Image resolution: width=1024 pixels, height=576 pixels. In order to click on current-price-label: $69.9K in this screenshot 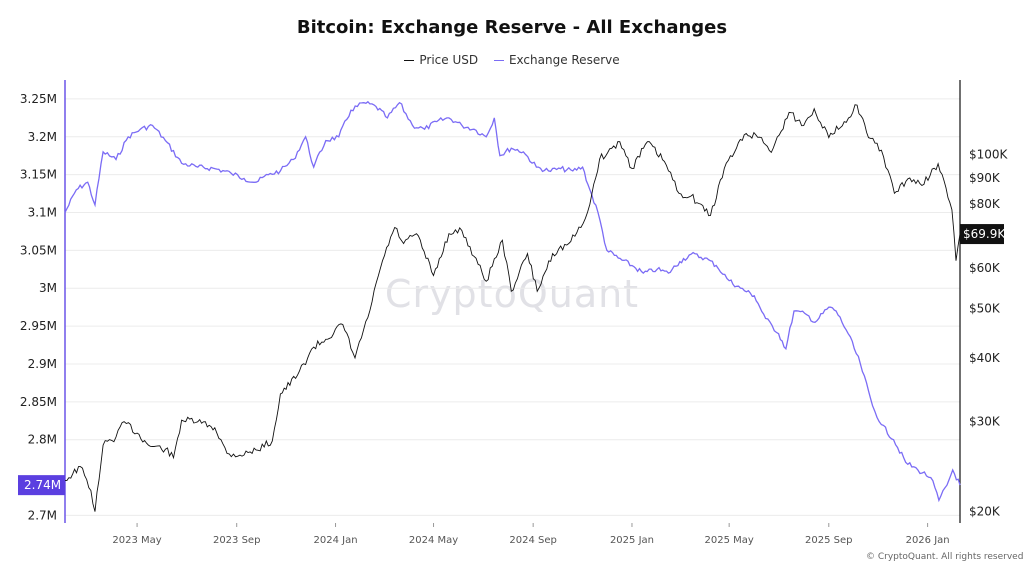, I will do `click(984, 234)`.